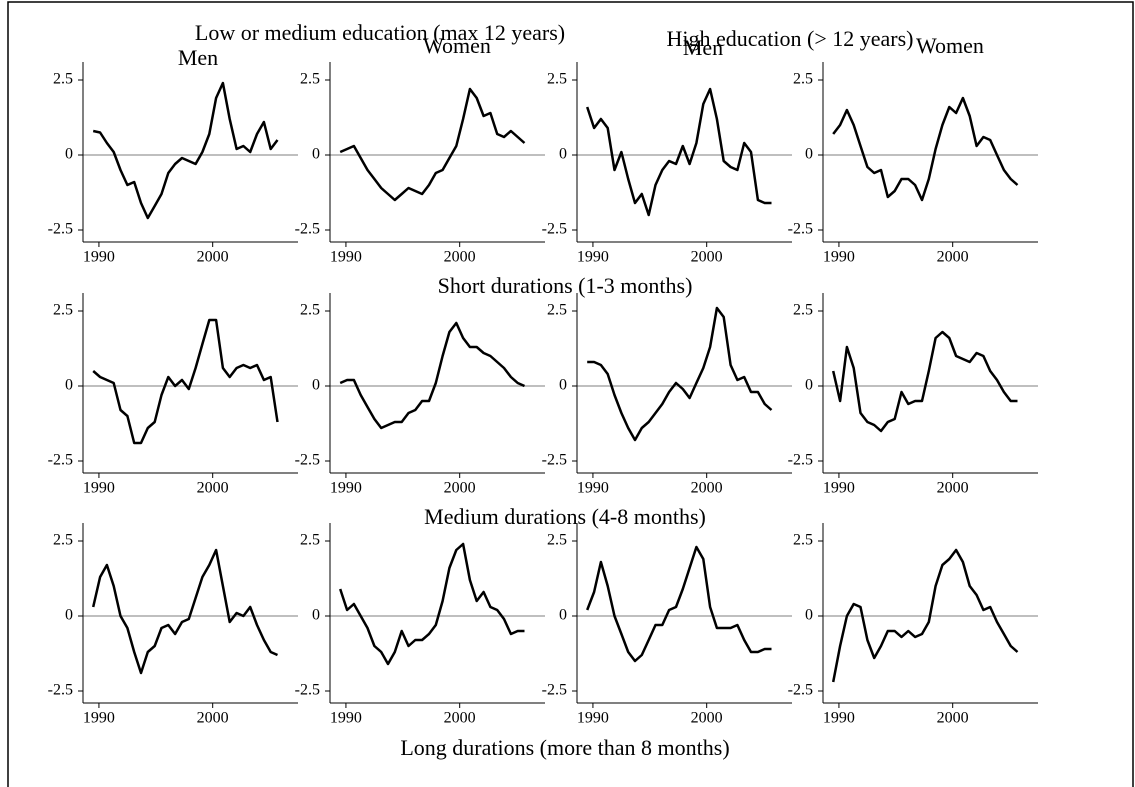  I want to click on row-heading: Long durations (more than 8 months), so click(564, 747).